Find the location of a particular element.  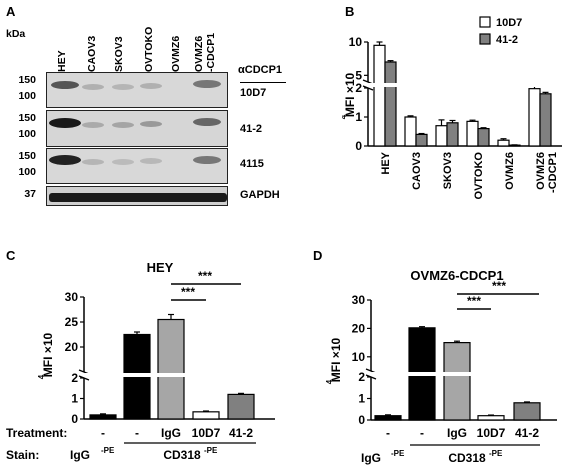

chart-c-treatment-label: 10D7 is located at coordinates (206, 433).